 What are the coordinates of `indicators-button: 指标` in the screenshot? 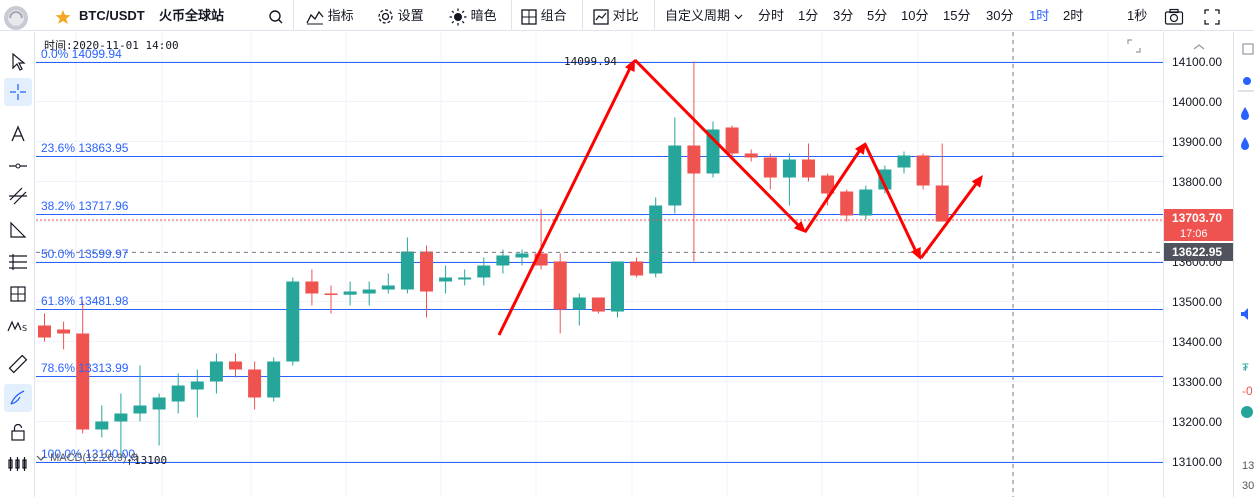 It's located at (330, 15).